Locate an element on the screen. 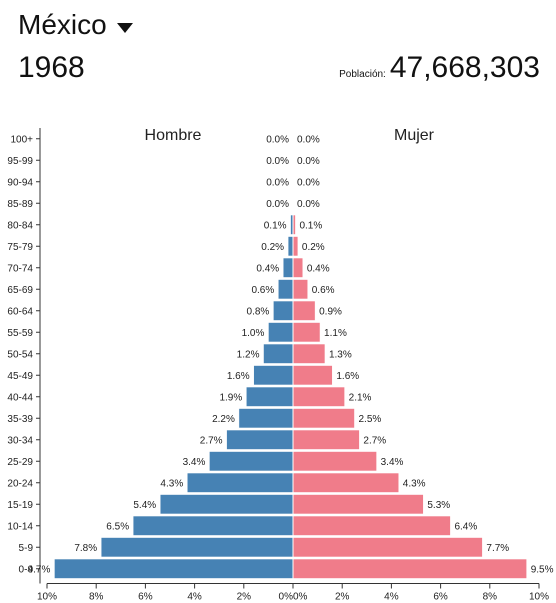  data-label-male: 2.7% is located at coordinates (211, 440).